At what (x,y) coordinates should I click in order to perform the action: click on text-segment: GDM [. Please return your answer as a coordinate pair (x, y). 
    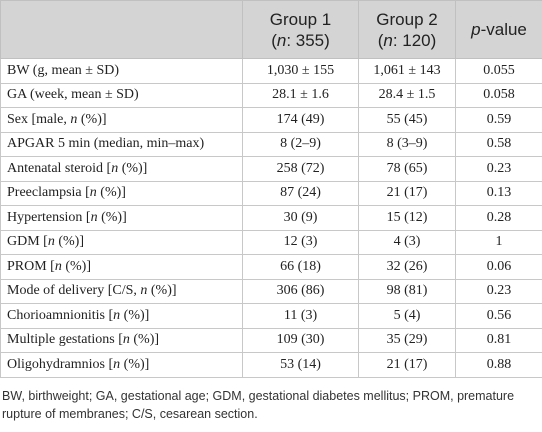
    Looking at the image, I should click on (27, 242).